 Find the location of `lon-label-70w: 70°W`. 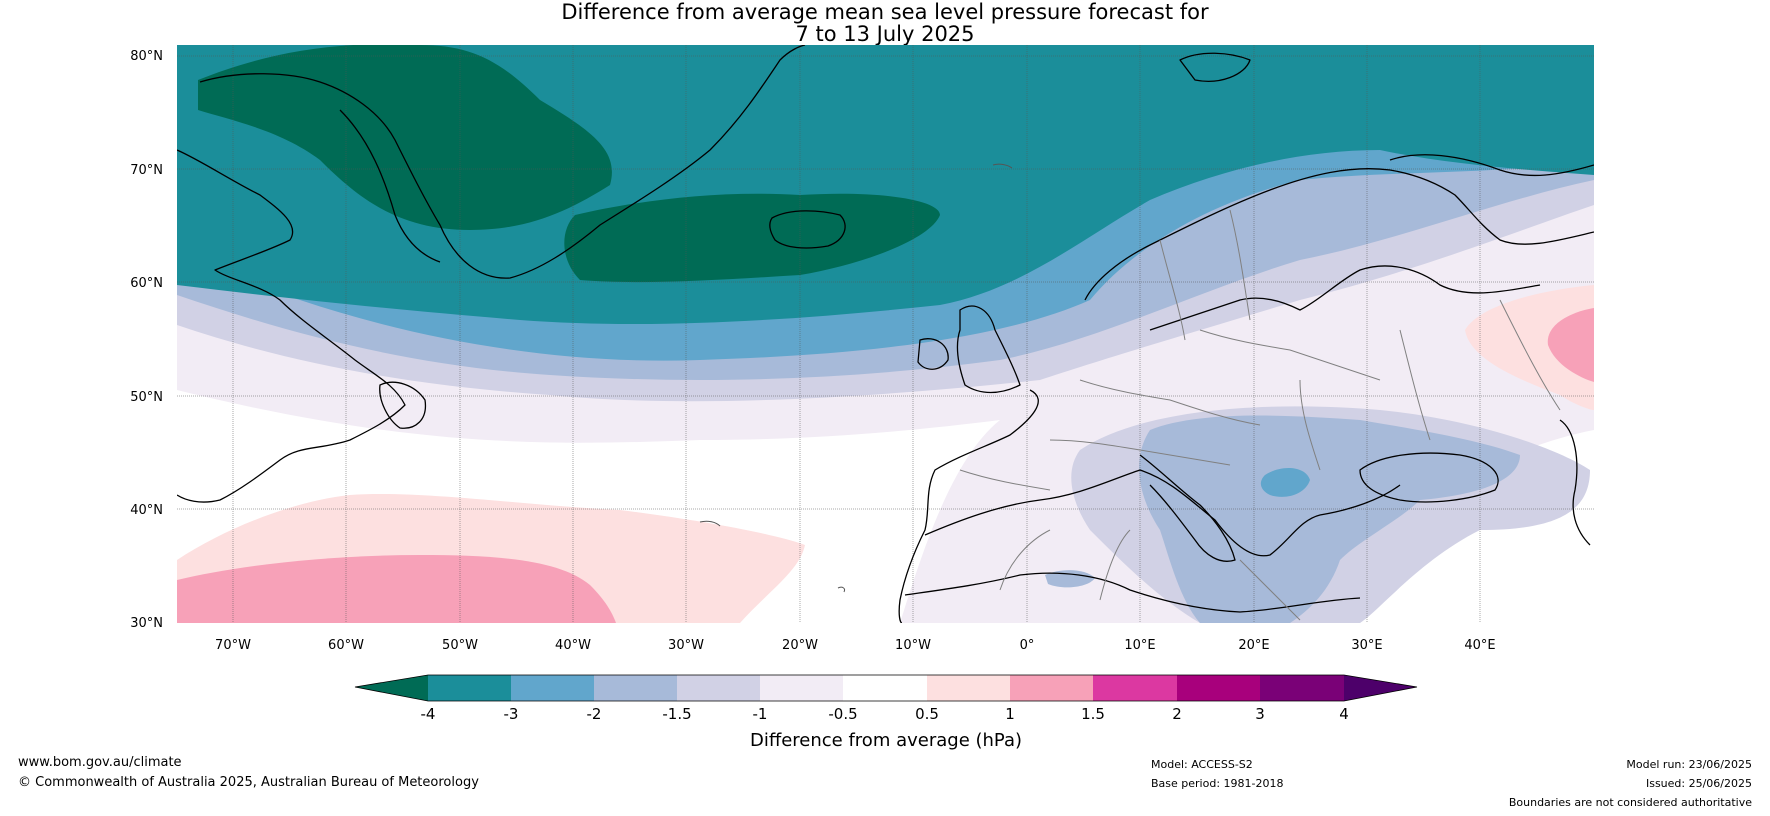

lon-label-70w: 70°W is located at coordinates (233, 645).